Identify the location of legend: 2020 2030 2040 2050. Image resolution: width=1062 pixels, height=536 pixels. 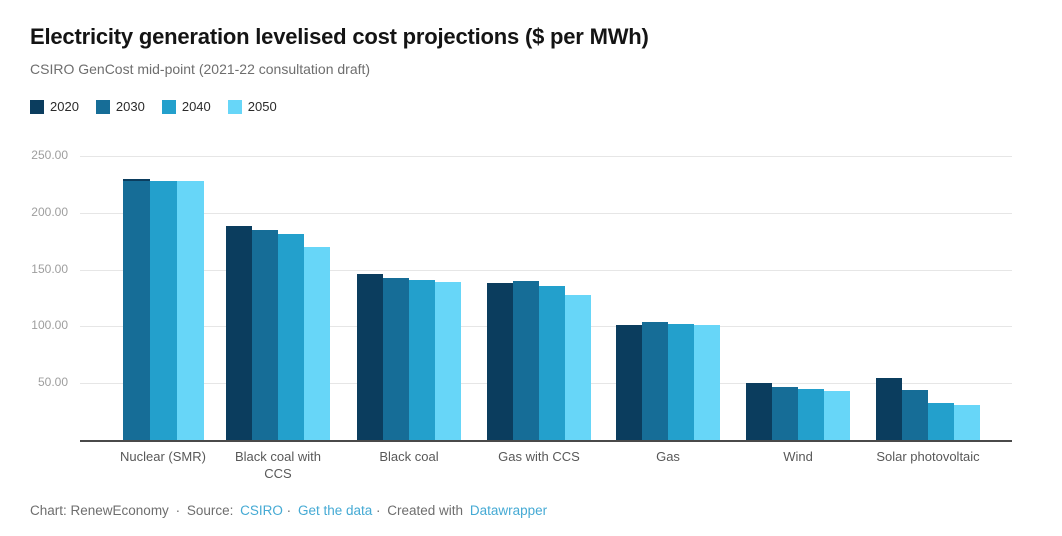
(162, 106).